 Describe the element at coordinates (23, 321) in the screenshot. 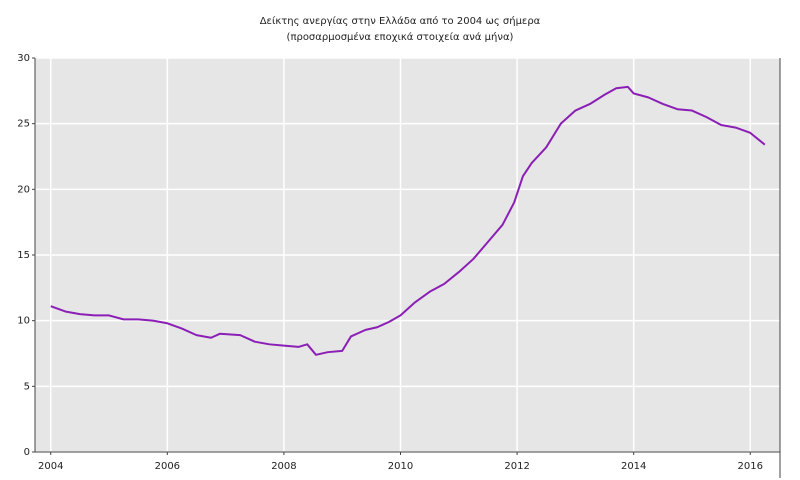

I see `y-tick-label: 10` at that location.